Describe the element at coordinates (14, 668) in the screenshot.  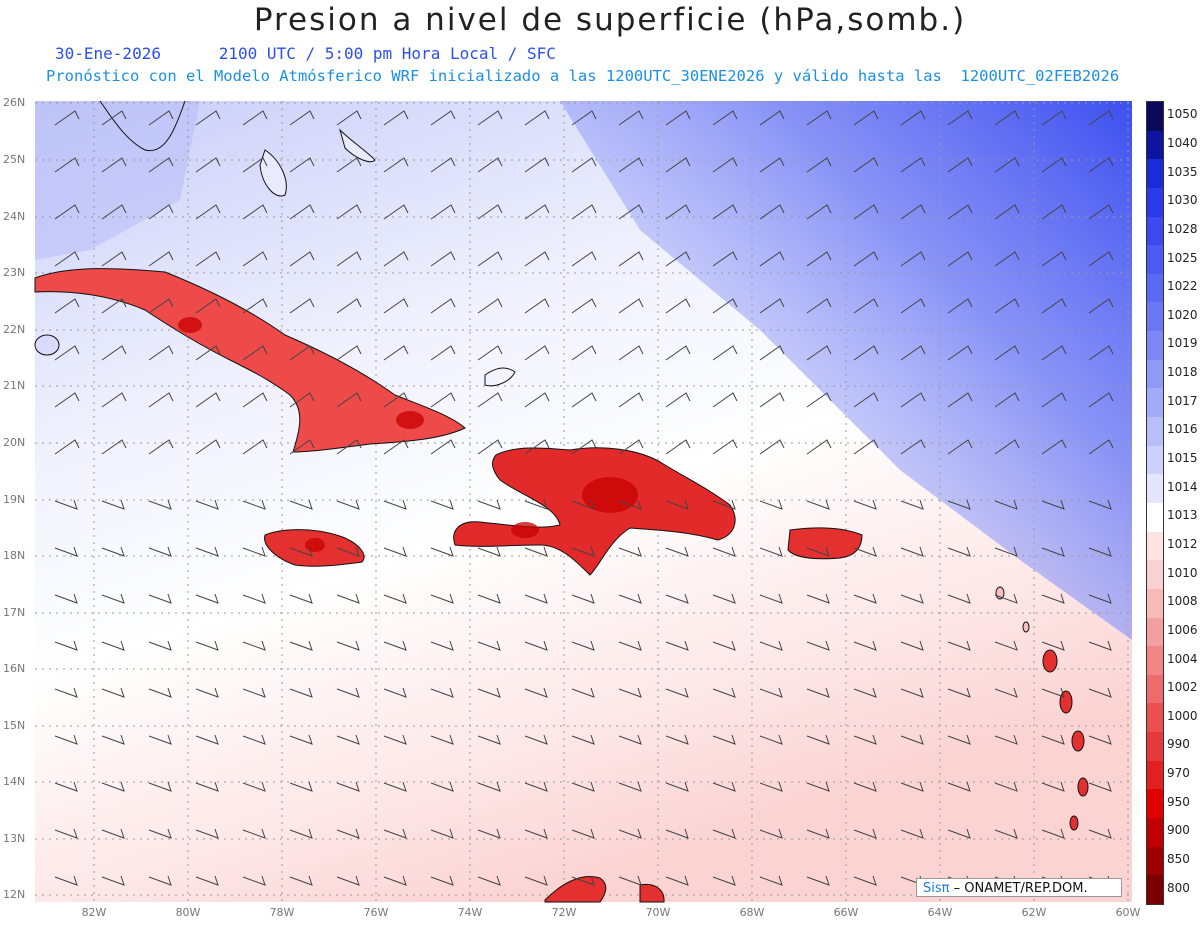
I see `lat-label: 16N` at that location.